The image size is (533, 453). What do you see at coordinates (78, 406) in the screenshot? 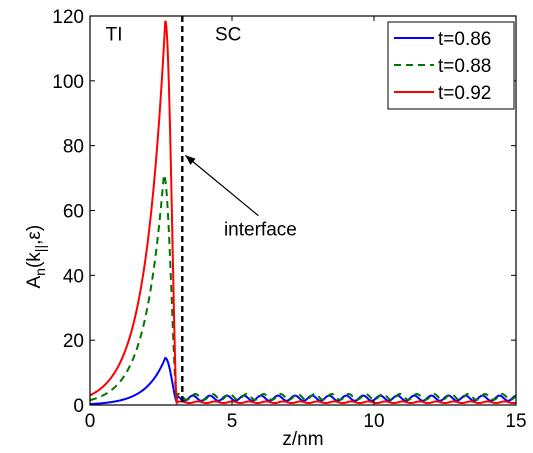
I see `y-tick-label: 0` at bounding box center [78, 406].